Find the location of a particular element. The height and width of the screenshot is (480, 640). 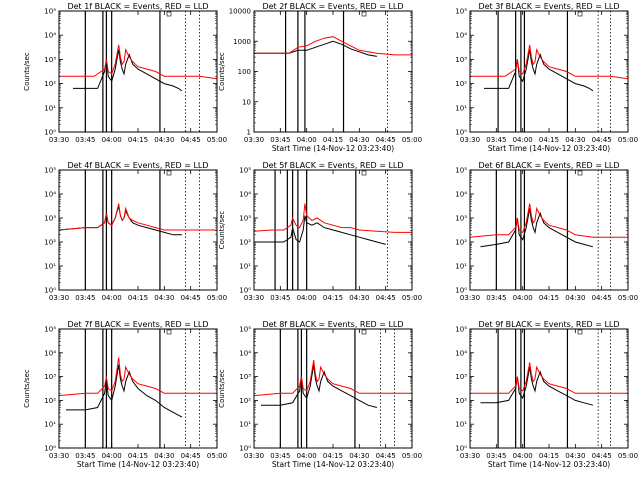

panel-title: Det 1f BLACK = Events, RED = LLD is located at coordinates (137, 6).